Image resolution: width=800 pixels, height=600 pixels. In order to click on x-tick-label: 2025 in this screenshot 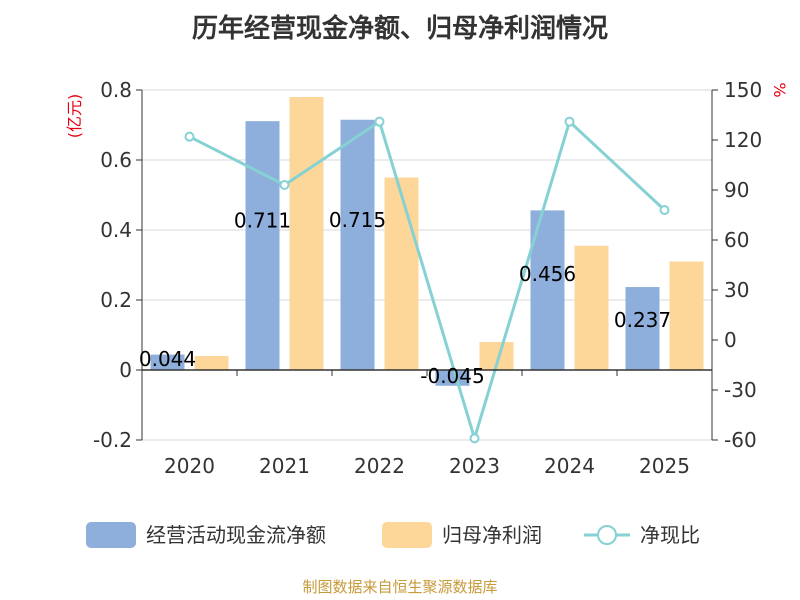, I will do `click(664, 466)`.